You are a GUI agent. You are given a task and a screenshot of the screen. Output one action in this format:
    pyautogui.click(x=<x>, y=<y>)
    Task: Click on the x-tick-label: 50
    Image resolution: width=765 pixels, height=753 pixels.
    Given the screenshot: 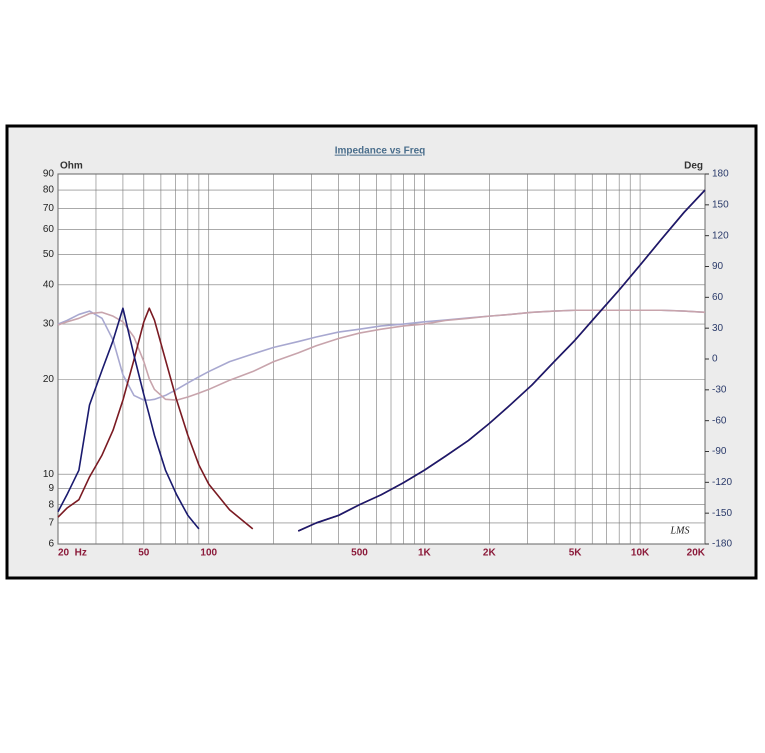 What is the action you would take?
    pyautogui.click(x=144, y=553)
    